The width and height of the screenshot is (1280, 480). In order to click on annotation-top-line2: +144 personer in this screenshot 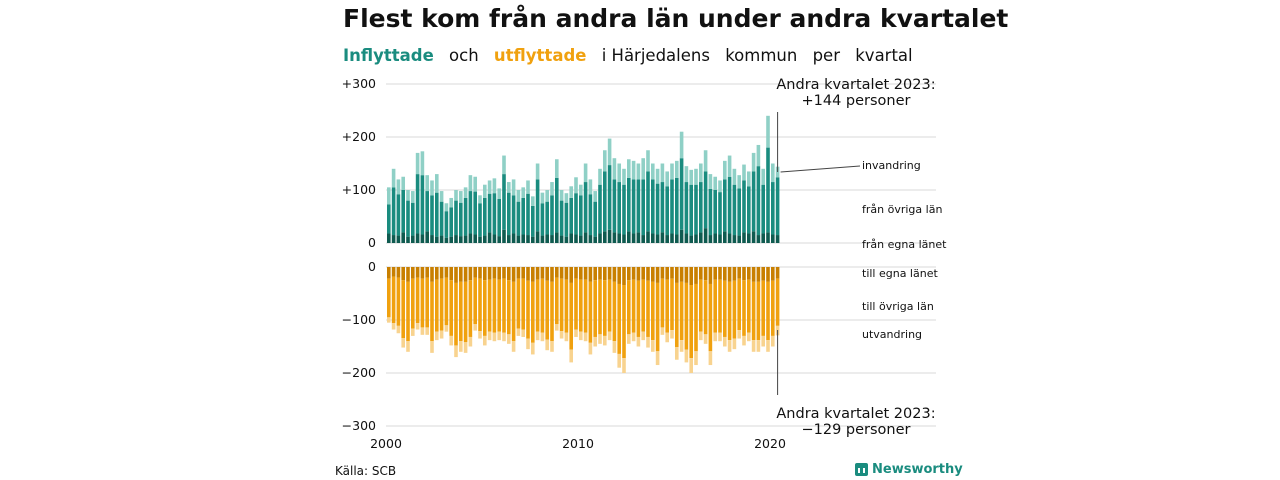, I will do `click(855, 101)`.